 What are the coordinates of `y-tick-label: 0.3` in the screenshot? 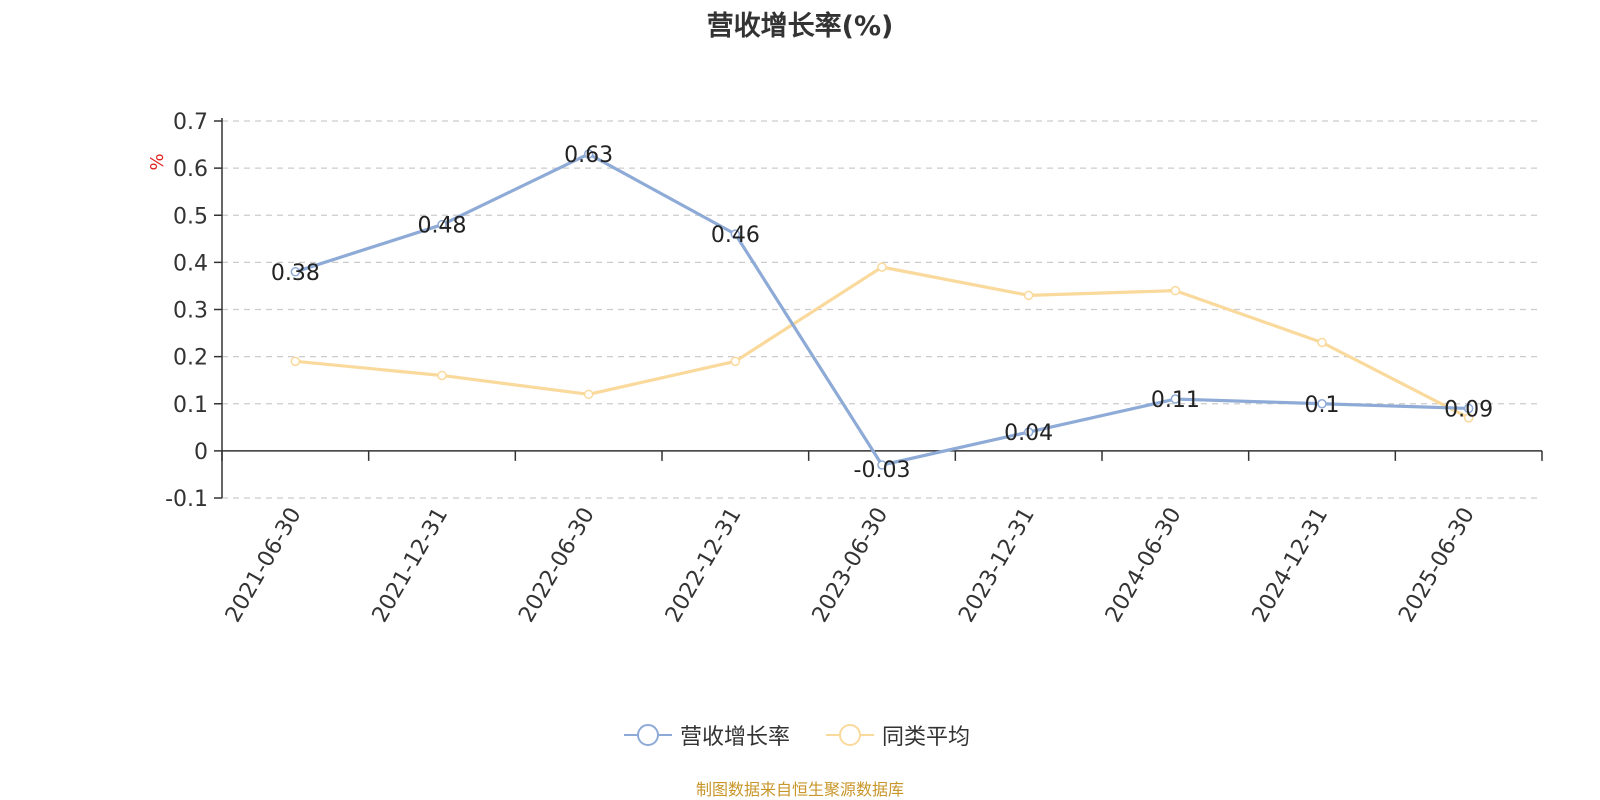 It's located at (190, 311).